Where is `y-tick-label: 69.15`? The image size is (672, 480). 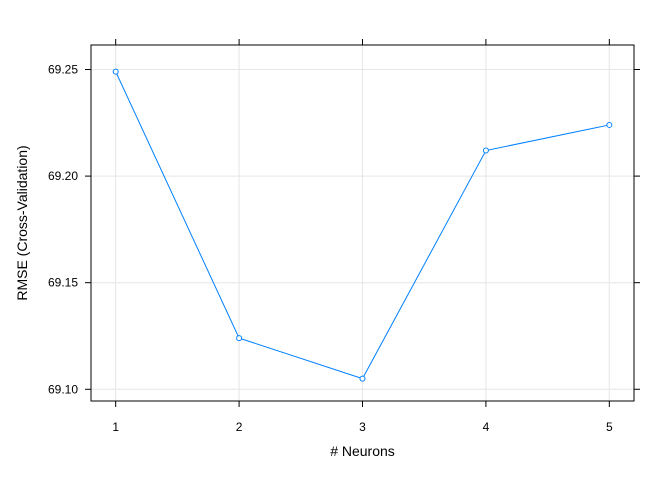 y-tick-label: 69.15 is located at coordinates (63, 283).